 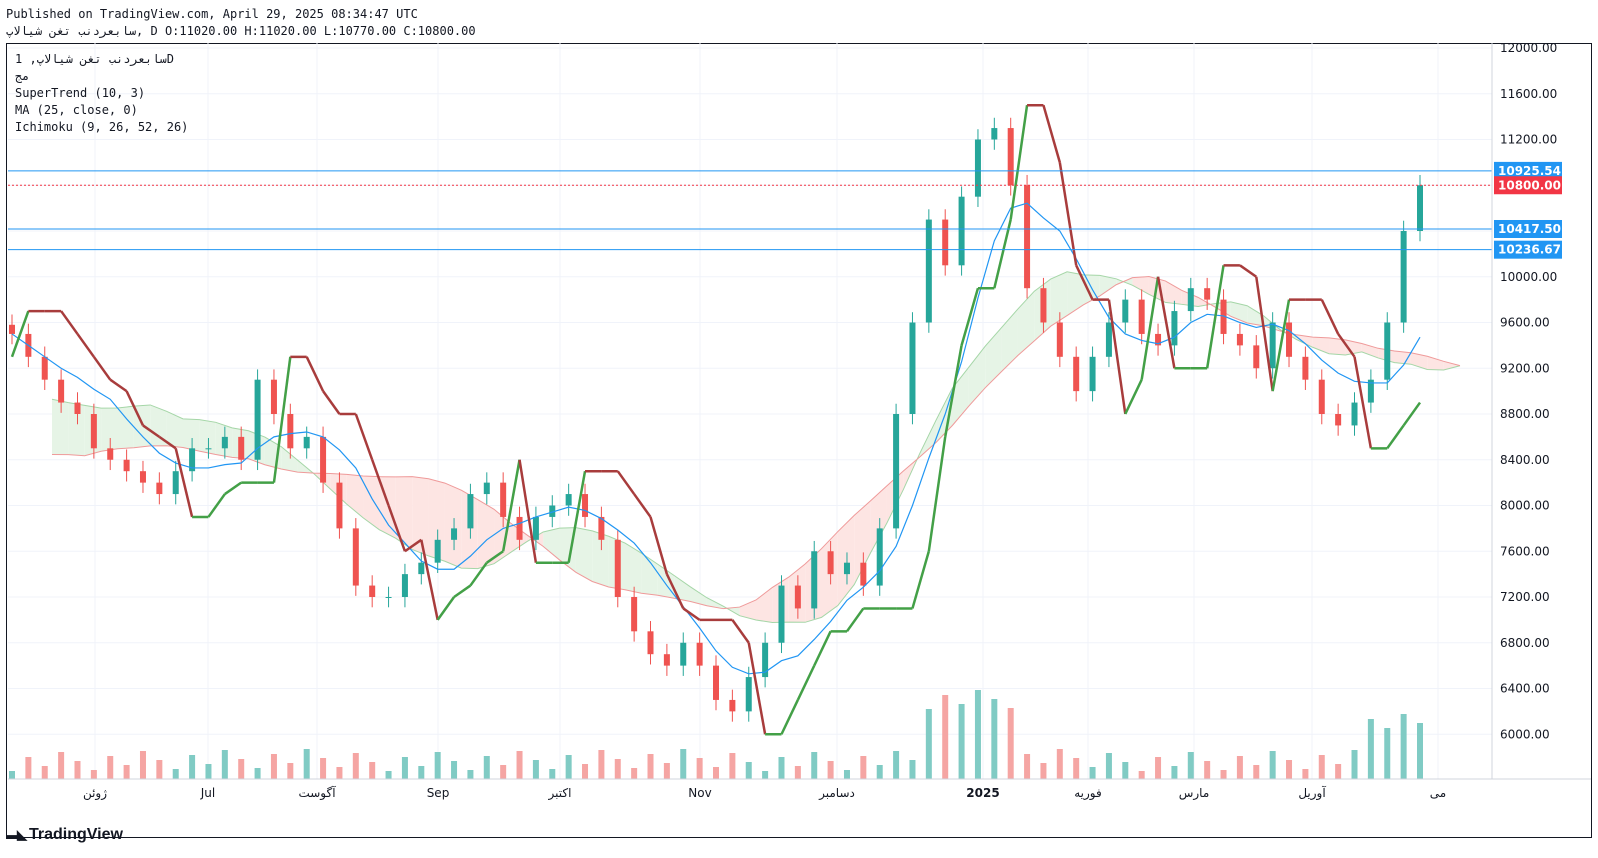 I want to click on level-label: 10236.67, so click(x=1529, y=250).